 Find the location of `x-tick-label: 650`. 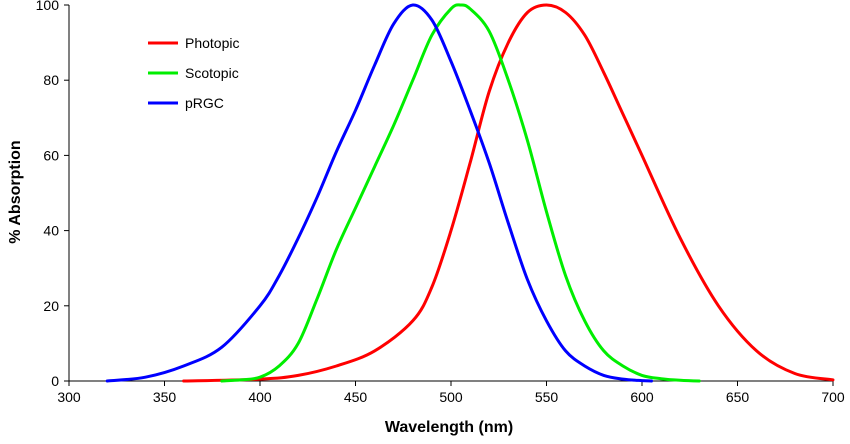

x-tick-label: 650 is located at coordinates (738, 397).